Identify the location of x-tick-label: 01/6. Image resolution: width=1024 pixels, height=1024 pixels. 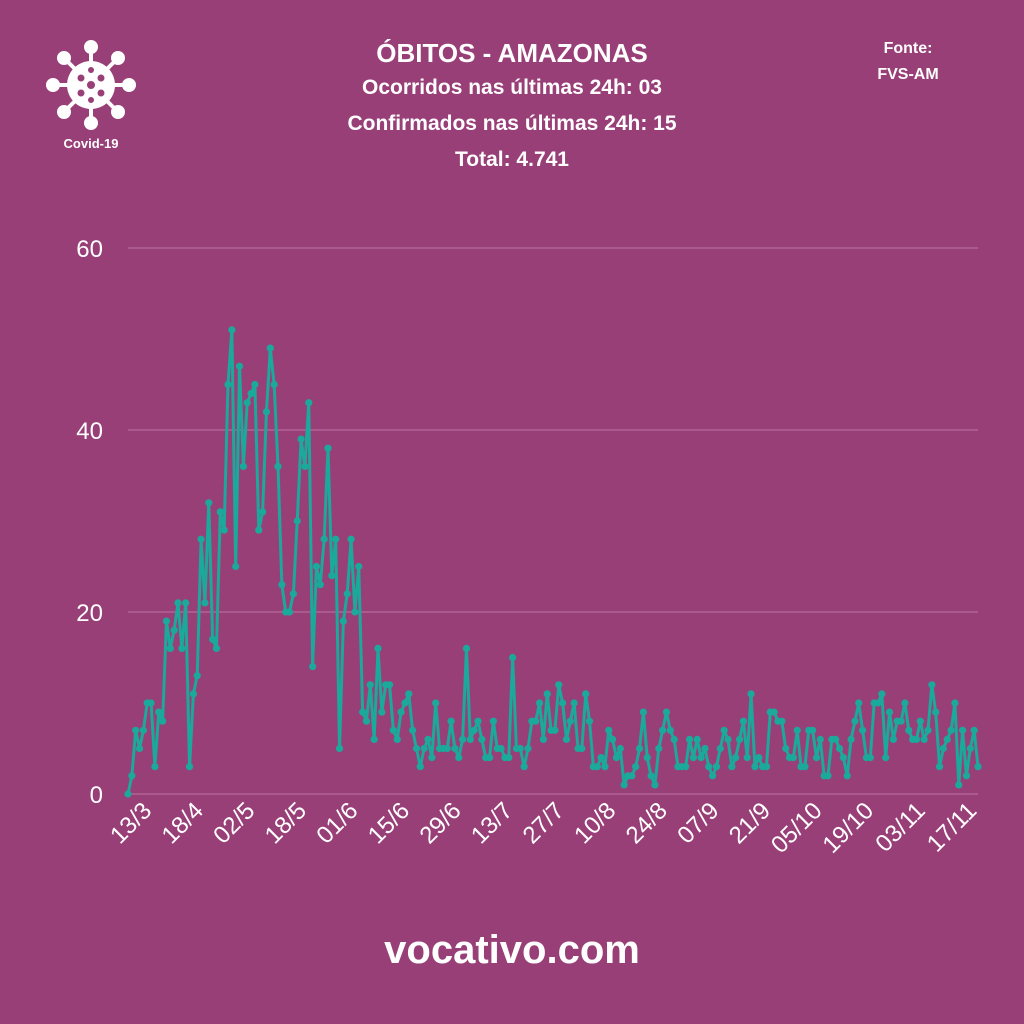
(337, 823).